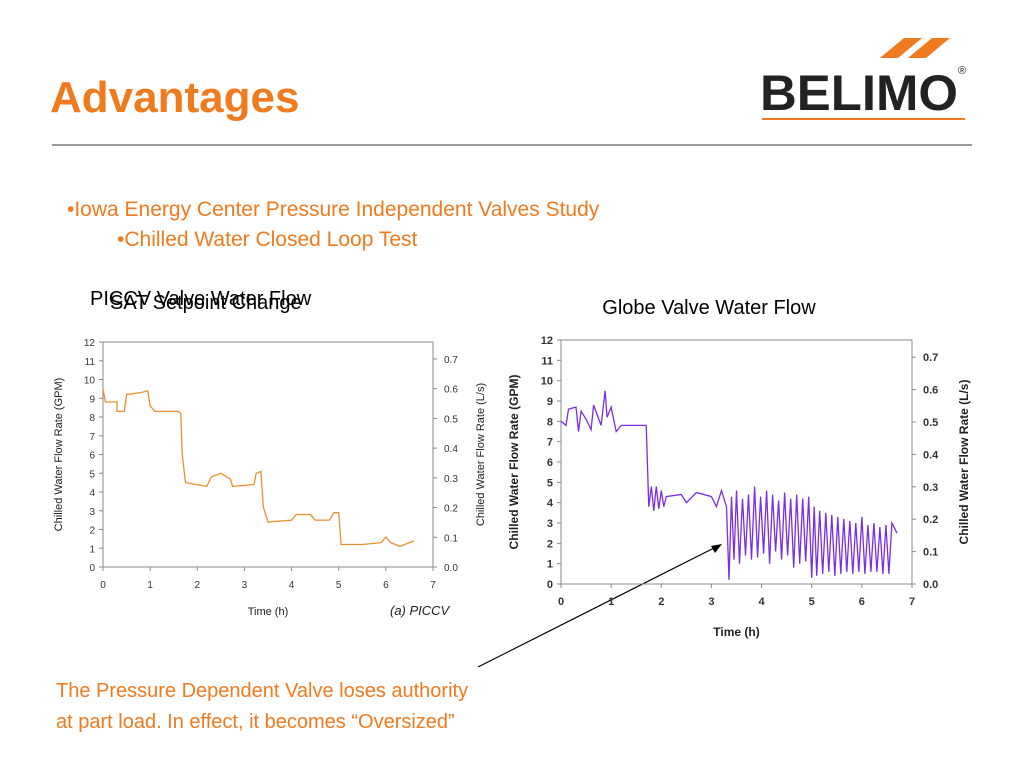 The width and height of the screenshot is (1024, 768). I want to click on annotation-arrow, so click(597, 607).